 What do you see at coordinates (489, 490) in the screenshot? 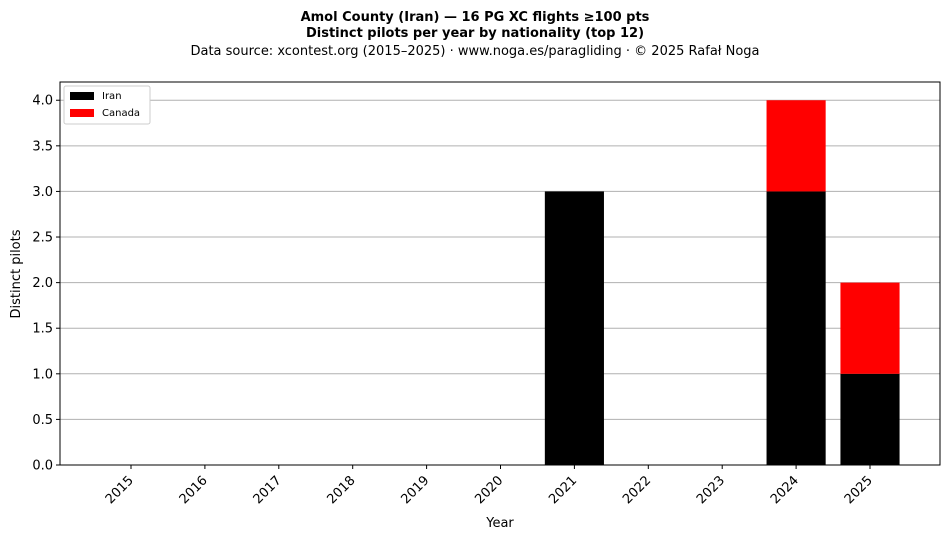
I see `x-tick-label: 2020` at bounding box center [489, 490].